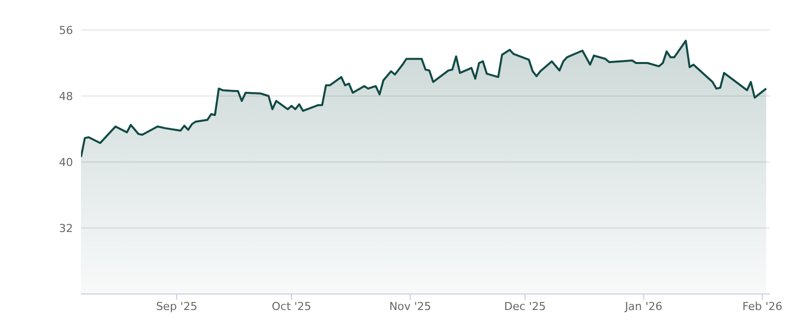 Image resolution: width=800 pixels, height=324 pixels. Describe the element at coordinates (66, 96) in the screenshot. I see `y-tick-label: 48` at that location.